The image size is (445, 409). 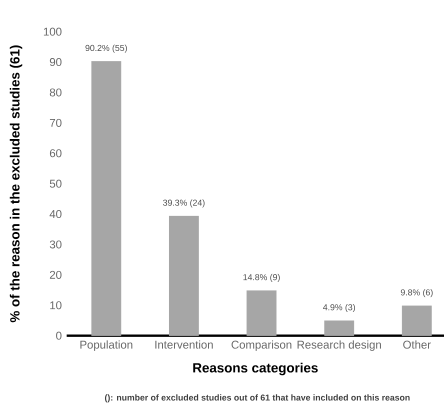 What do you see at coordinates (106, 48) in the screenshot?
I see `data-label: 90.2% (55)` at bounding box center [106, 48].